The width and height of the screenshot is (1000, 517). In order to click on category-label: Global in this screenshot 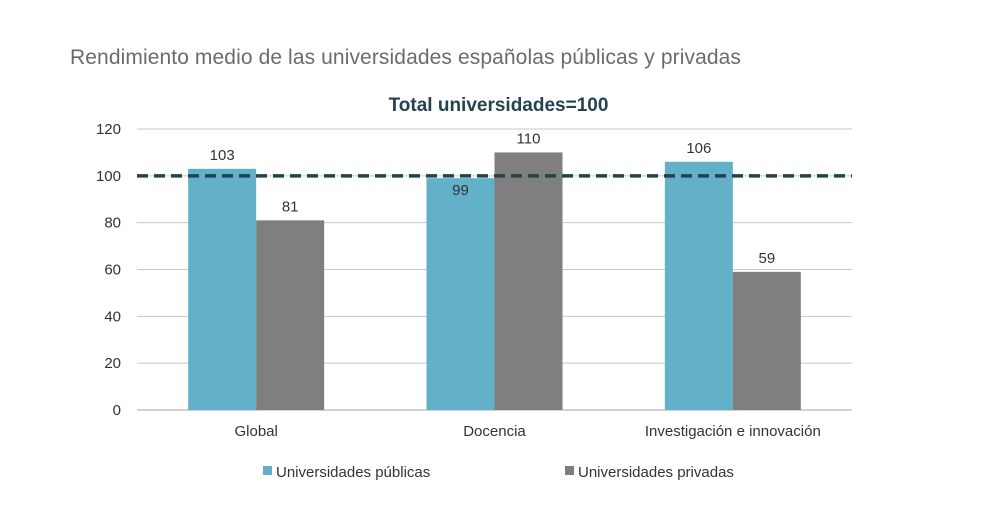, I will do `click(255, 431)`.